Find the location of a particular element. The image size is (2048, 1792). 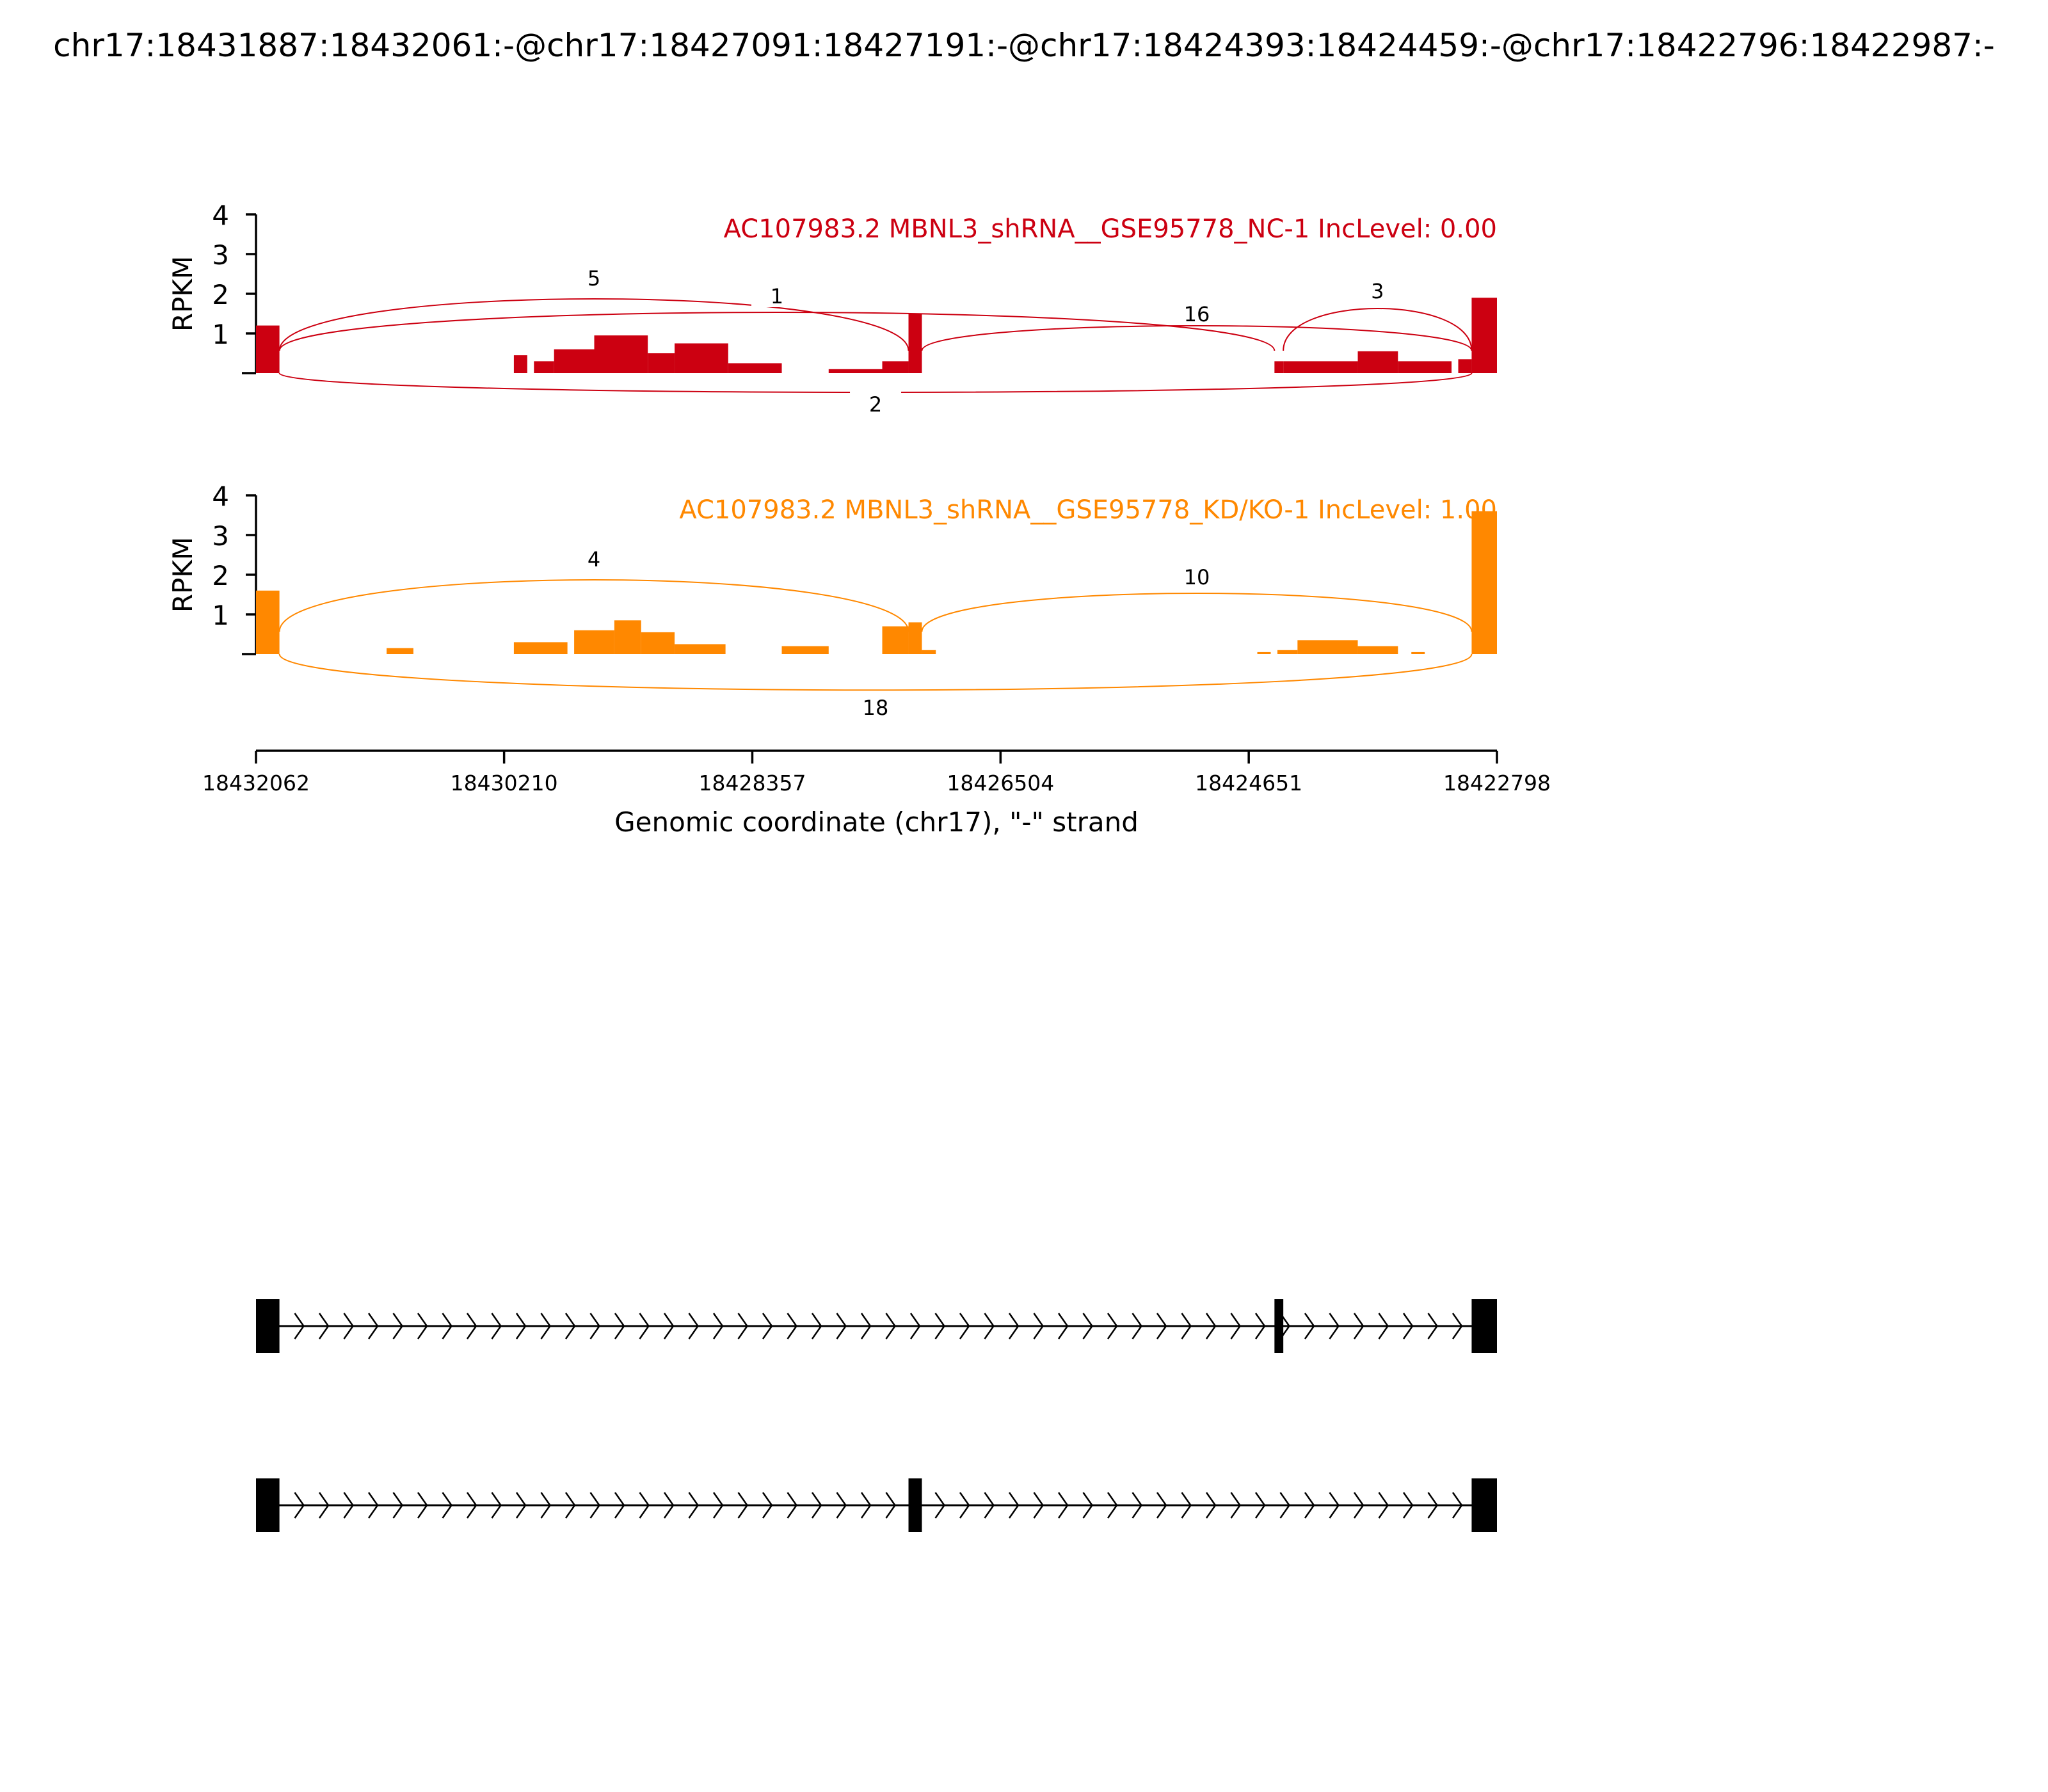

junction-count: 18 is located at coordinates (876, 708).